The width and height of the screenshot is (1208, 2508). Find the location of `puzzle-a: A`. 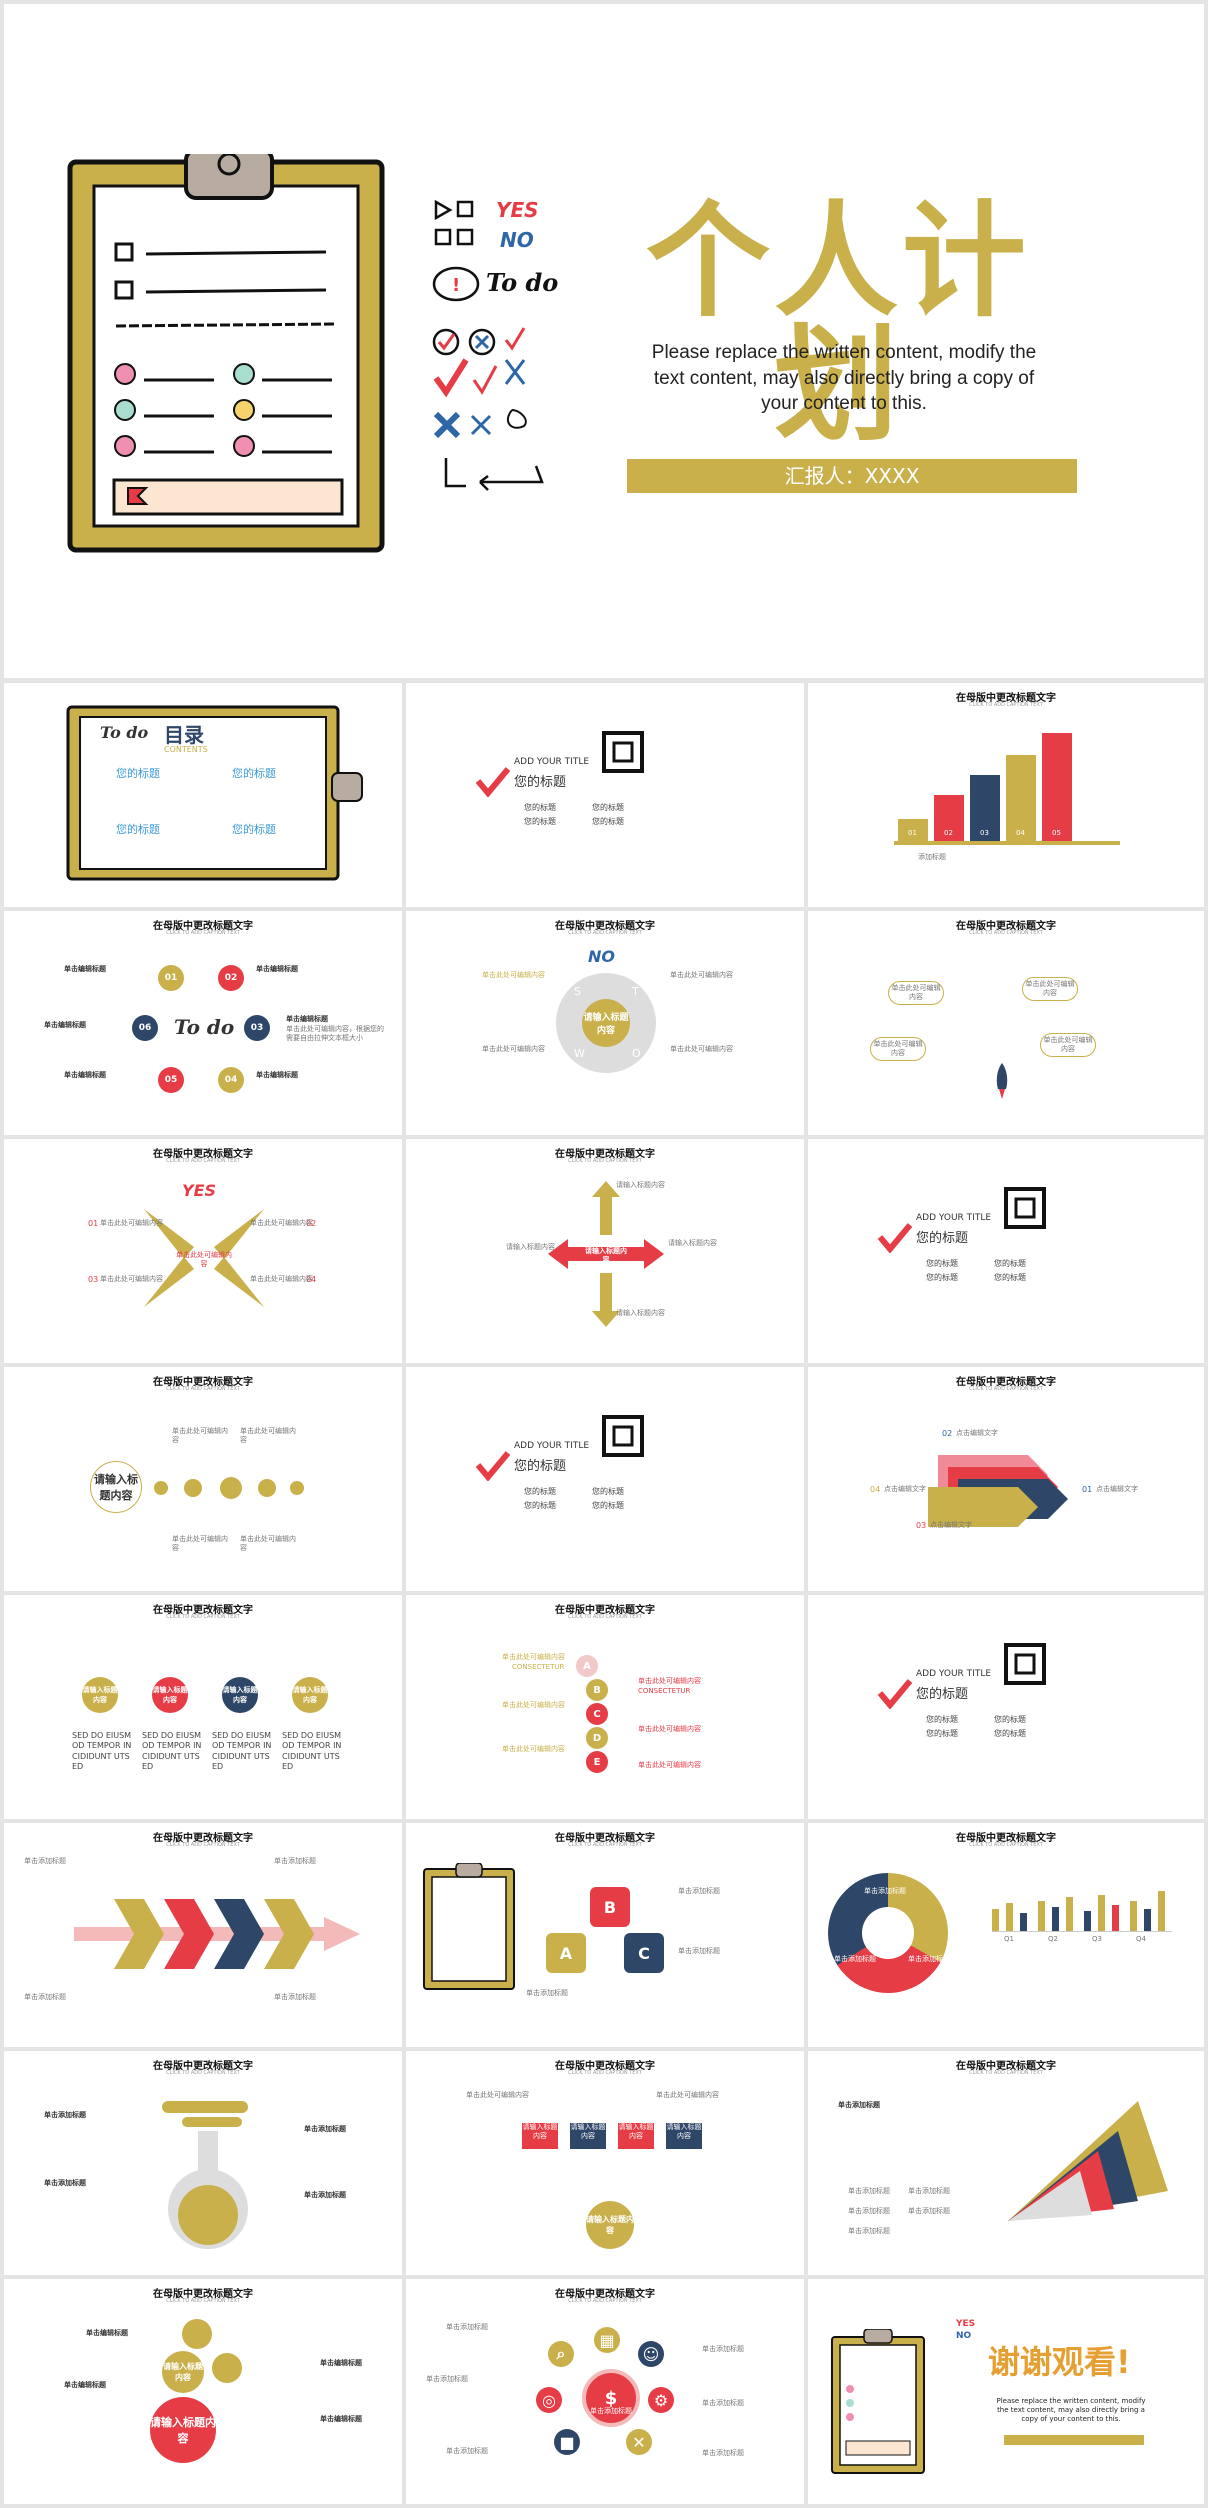

puzzle-a: A is located at coordinates (566, 1953).